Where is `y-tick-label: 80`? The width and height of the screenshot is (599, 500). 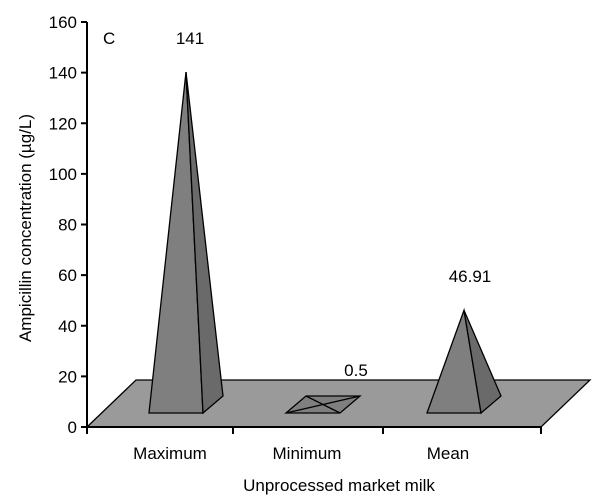
y-tick-label: 80 is located at coordinates (67, 225).